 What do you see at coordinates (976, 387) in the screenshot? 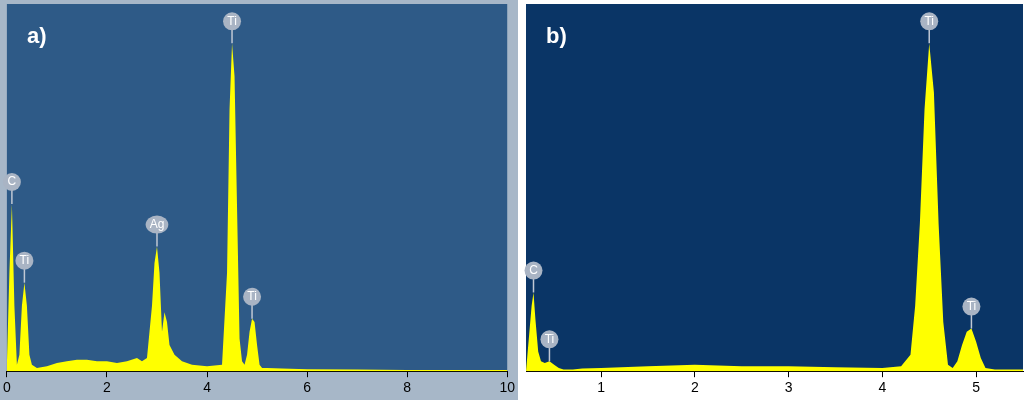
I see `x-tick-label: 5` at bounding box center [976, 387].